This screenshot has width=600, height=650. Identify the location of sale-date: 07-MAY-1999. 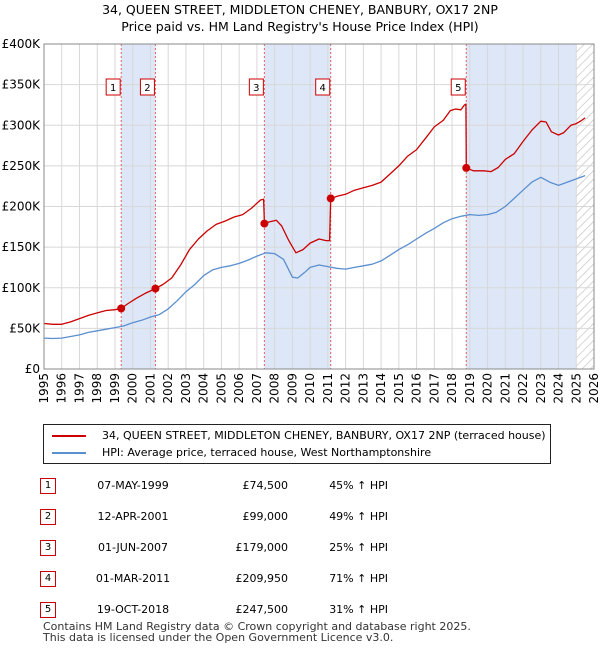
(133, 485).